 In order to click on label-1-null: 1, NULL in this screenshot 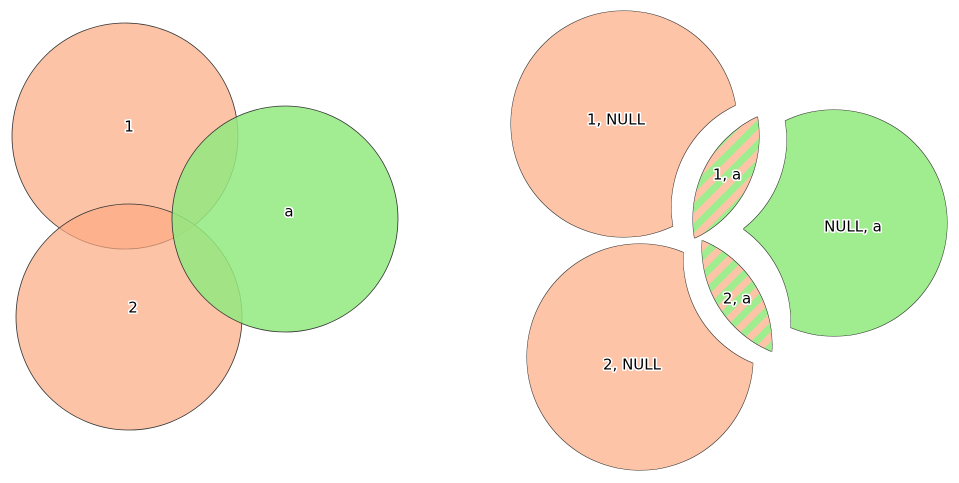, I will do `click(616, 120)`.